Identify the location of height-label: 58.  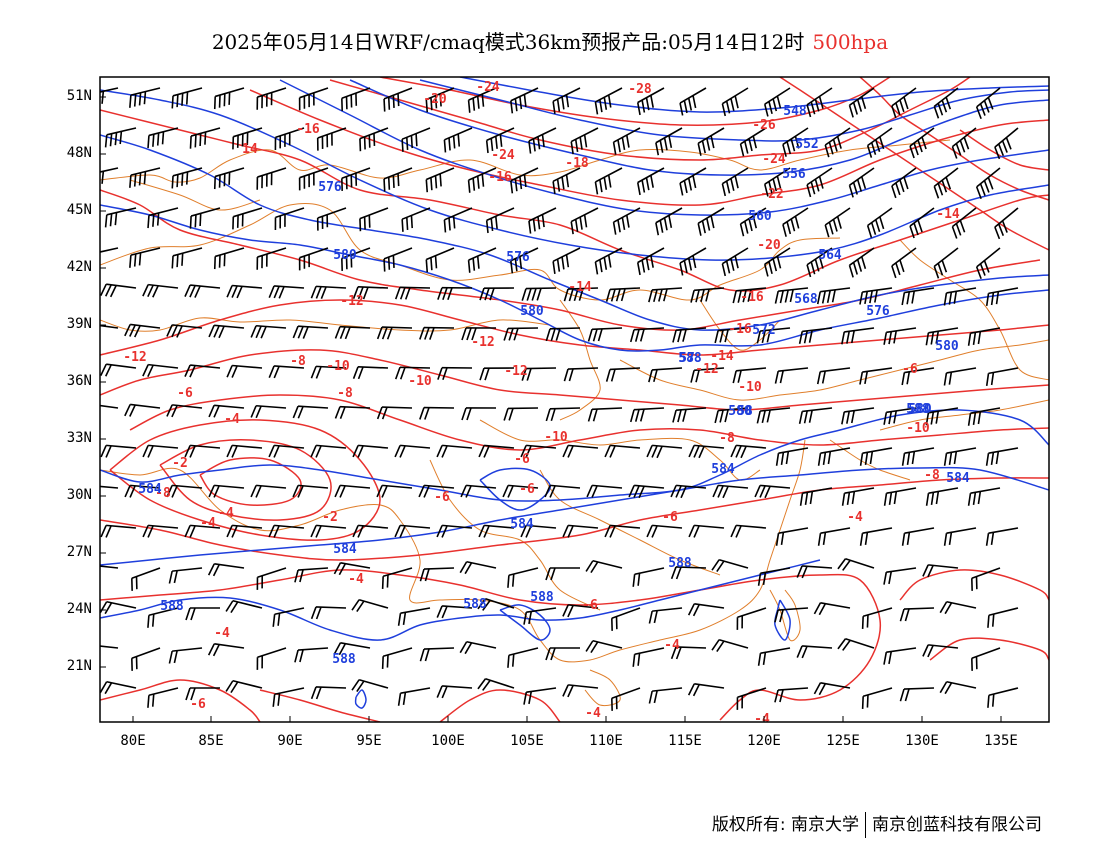
(745, 411).